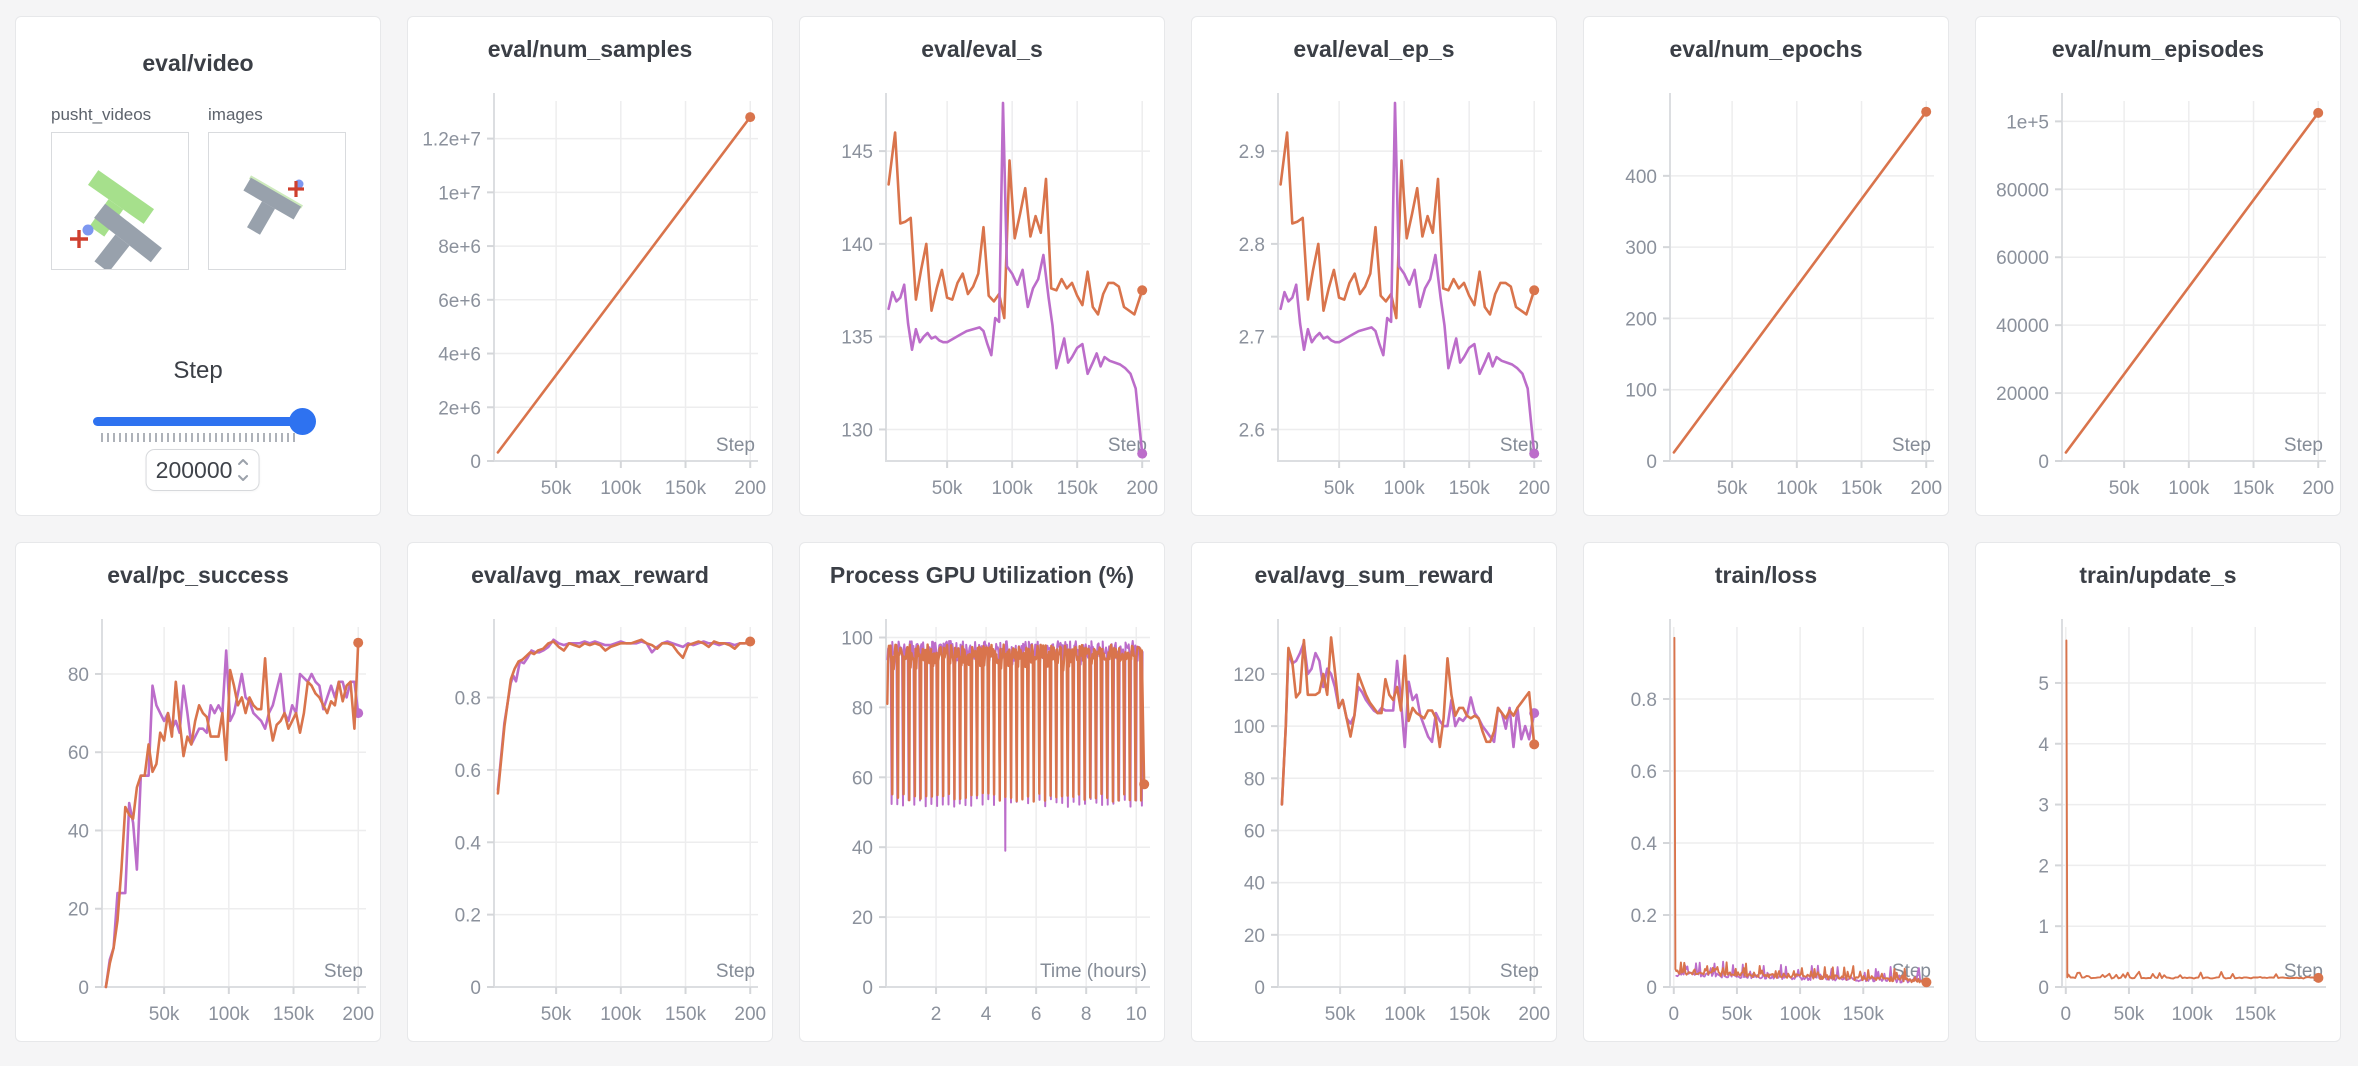  I want to click on chart-title: train/loss, so click(1766, 574).